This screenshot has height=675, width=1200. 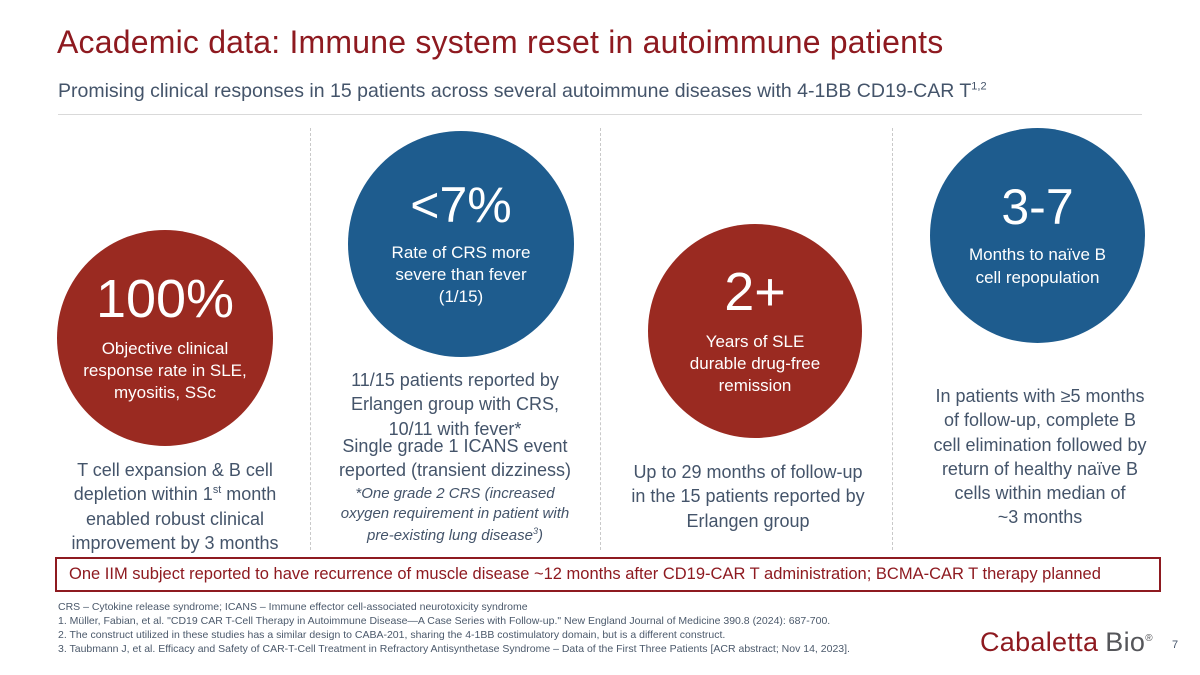 What do you see at coordinates (755, 291) in the screenshot?
I see `stat-value: 2+` at bounding box center [755, 291].